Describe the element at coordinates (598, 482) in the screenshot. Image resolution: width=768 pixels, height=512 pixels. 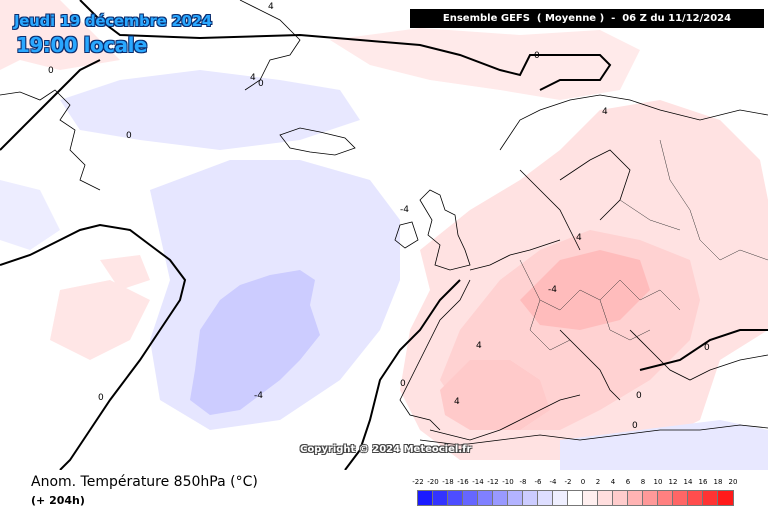
I see `legend-label: 2` at that location.